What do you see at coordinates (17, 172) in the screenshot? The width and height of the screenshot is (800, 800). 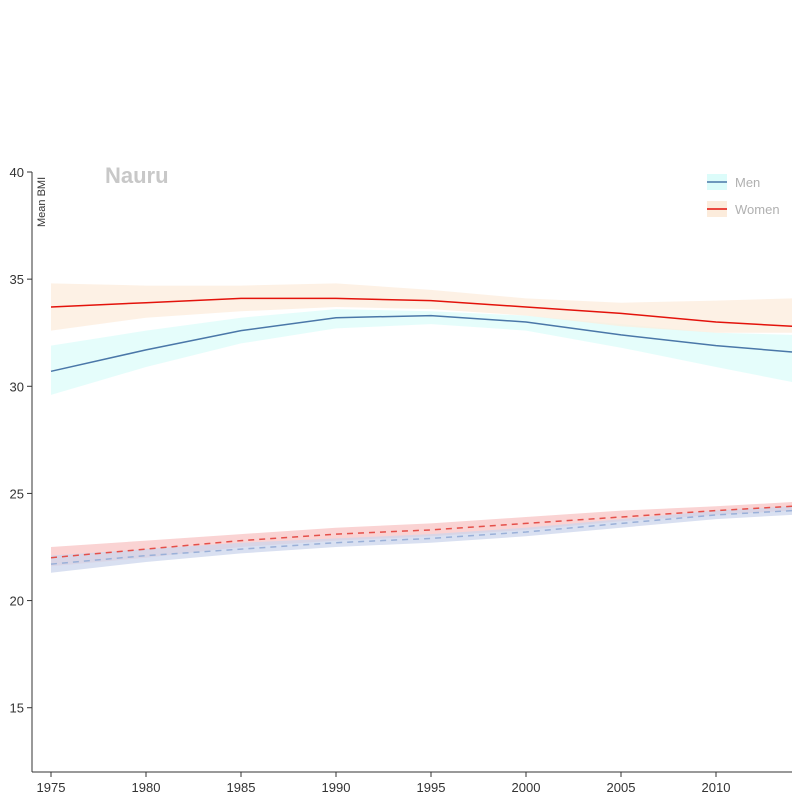 I see `y-tick-label: 40` at bounding box center [17, 172].